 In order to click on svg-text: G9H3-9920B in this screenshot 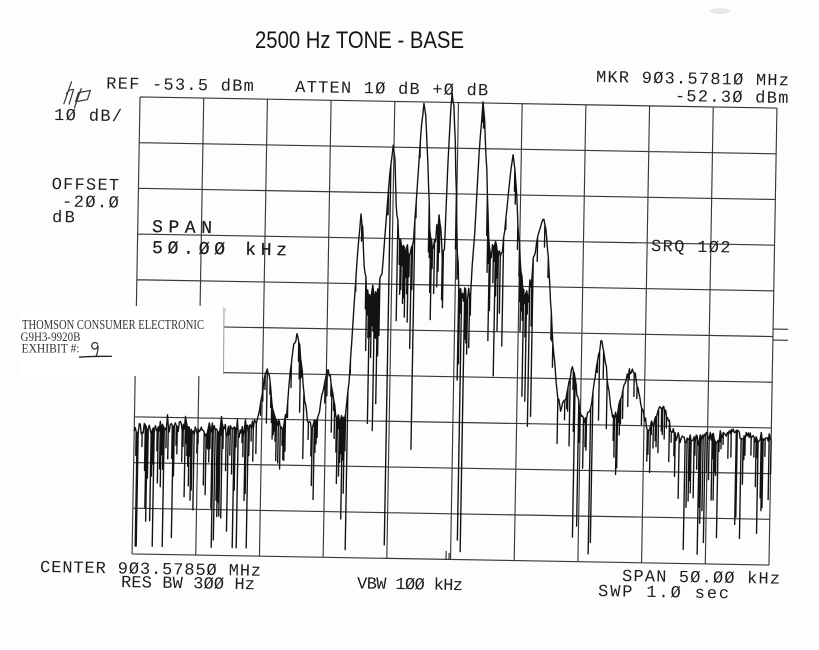, I will do `click(51, 336)`.